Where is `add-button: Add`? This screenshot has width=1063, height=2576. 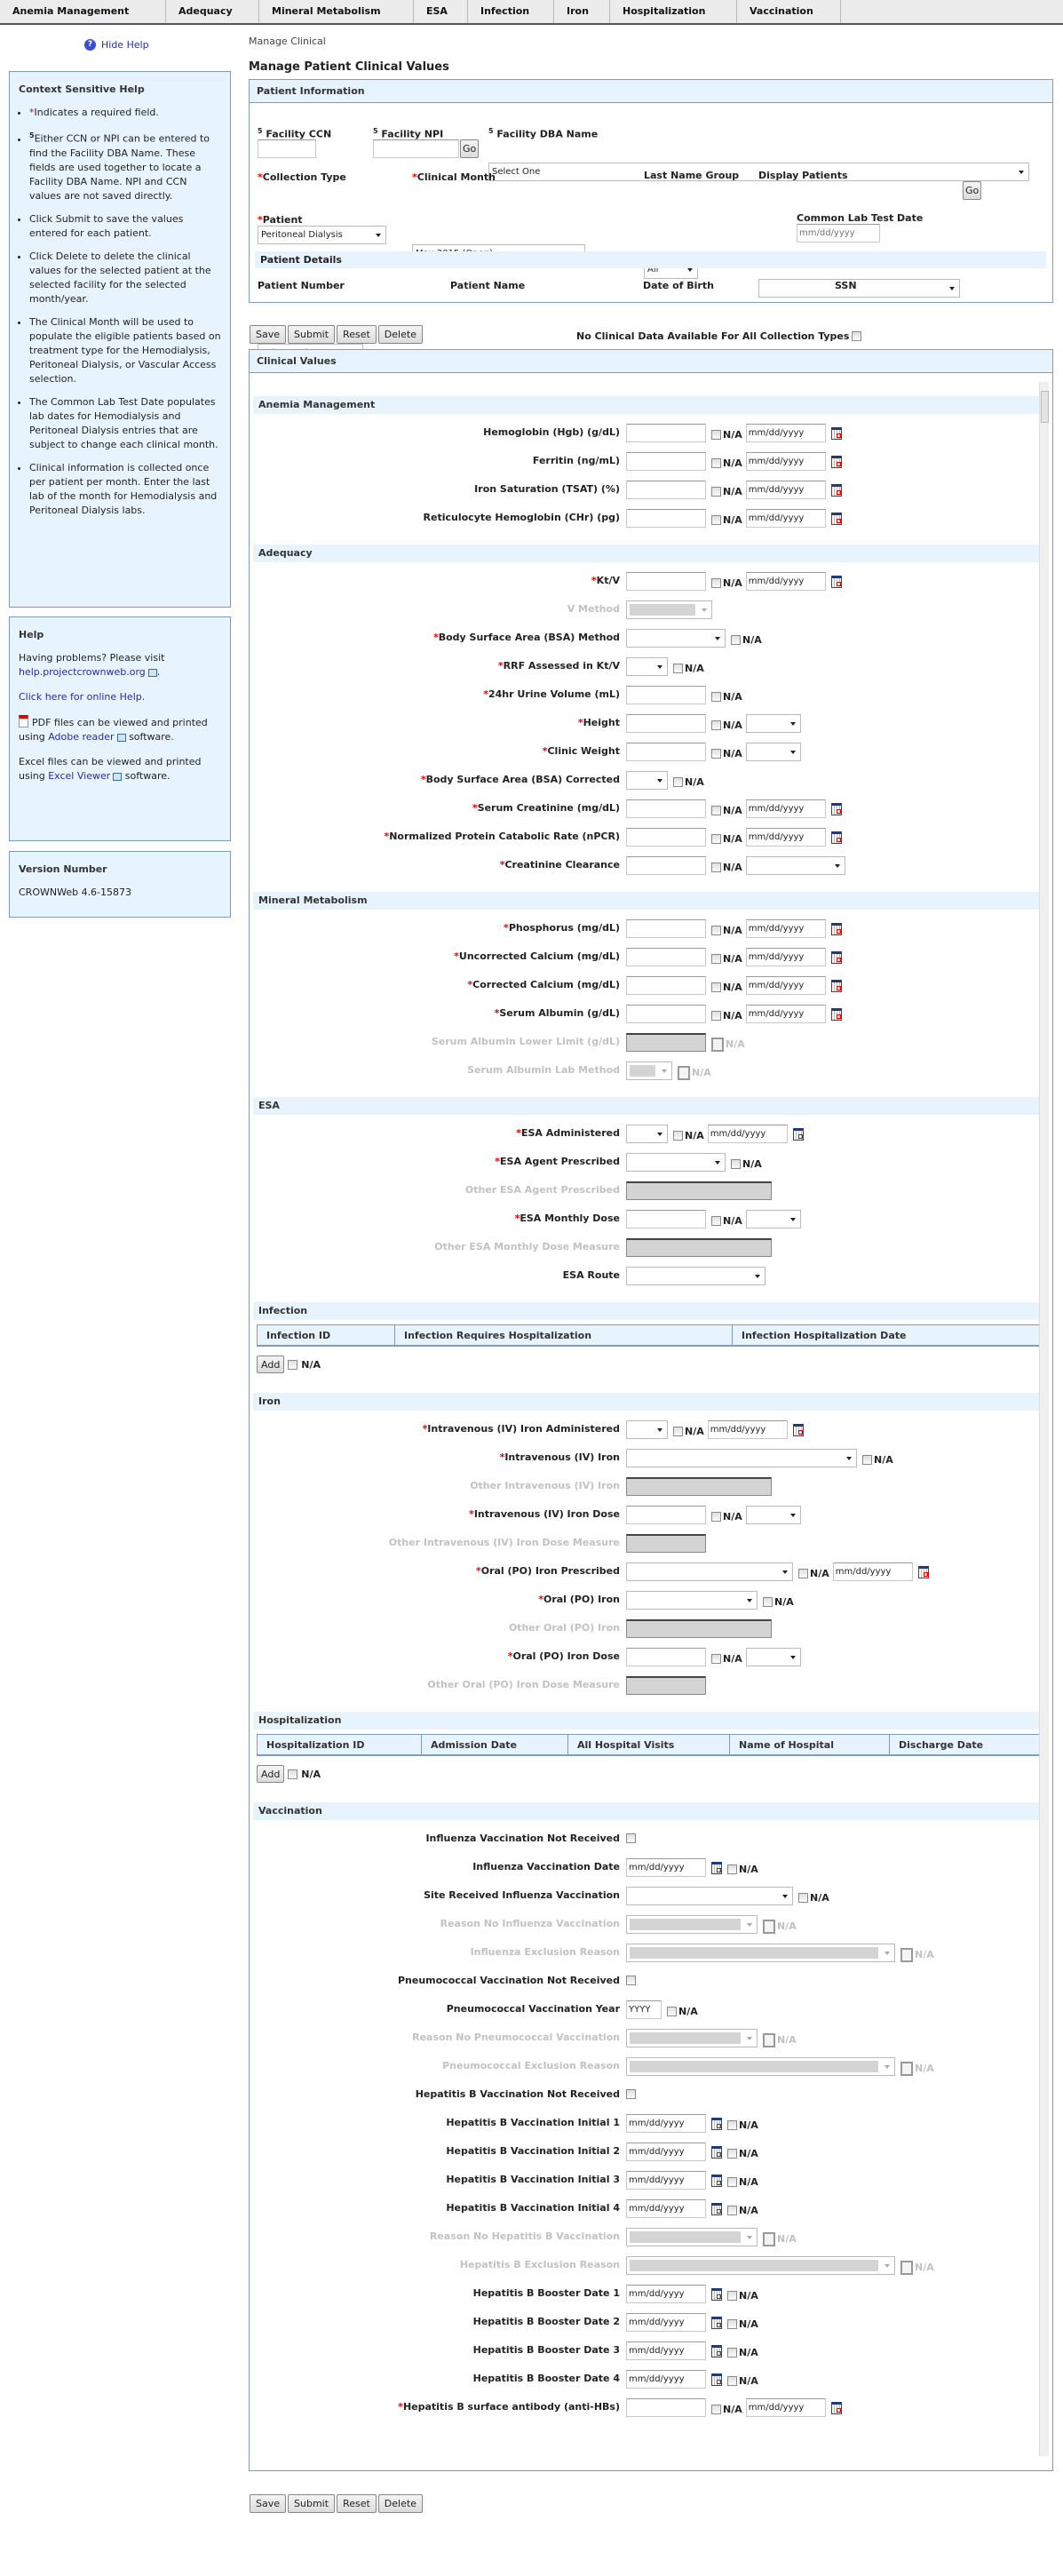
add-button: Add is located at coordinates (271, 1364).